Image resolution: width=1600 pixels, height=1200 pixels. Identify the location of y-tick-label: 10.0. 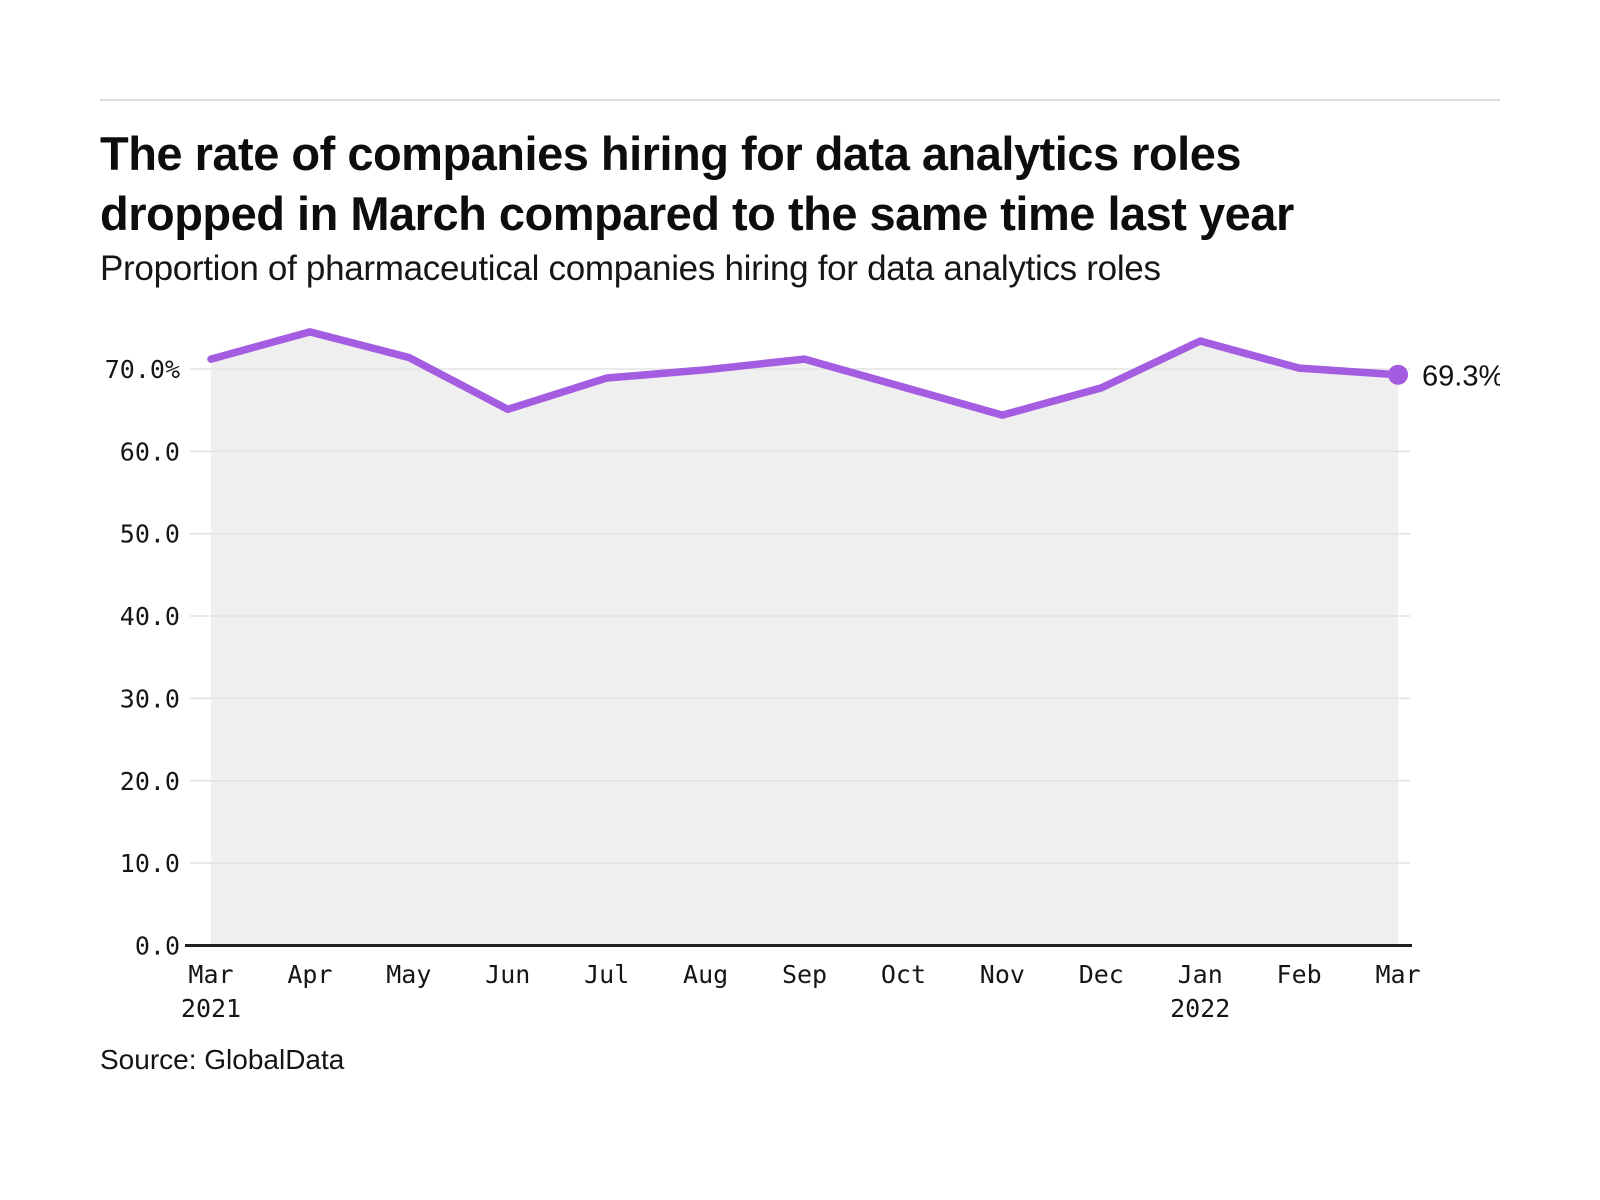
(150, 863).